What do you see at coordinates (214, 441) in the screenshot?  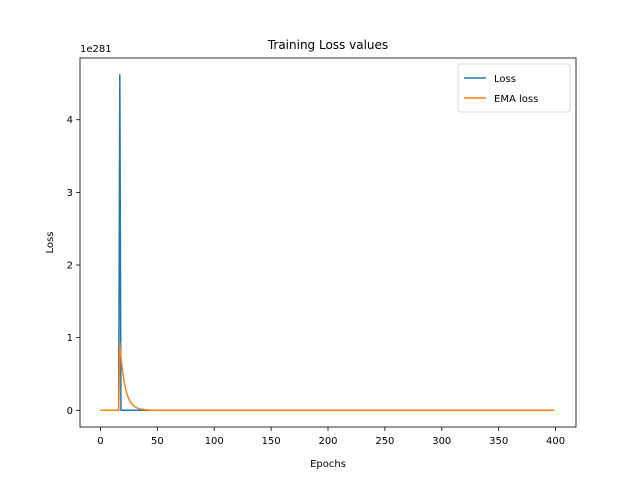 I see `x-tick-label: 100` at bounding box center [214, 441].